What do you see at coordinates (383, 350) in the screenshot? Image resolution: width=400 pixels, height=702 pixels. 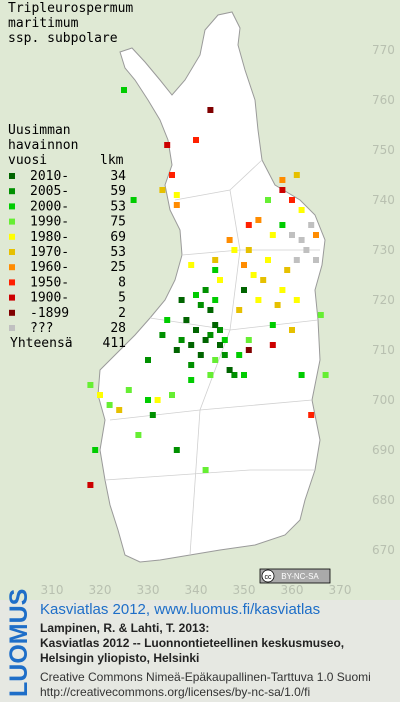 I see `y-tick-label: 710` at bounding box center [383, 350].